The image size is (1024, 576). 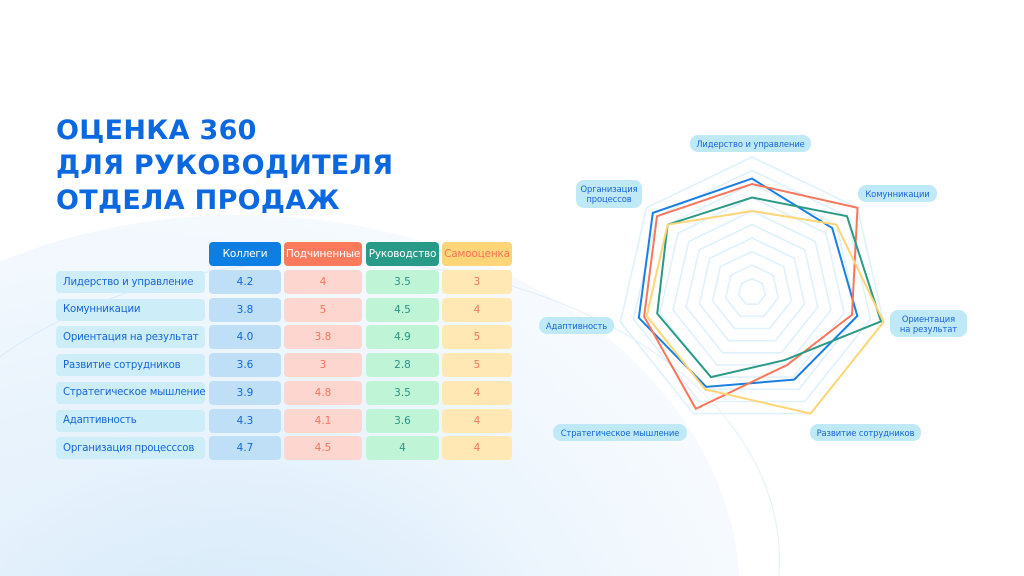 What do you see at coordinates (245, 254) in the screenshot?
I see `column-header-colleagues: Коллеги` at bounding box center [245, 254].